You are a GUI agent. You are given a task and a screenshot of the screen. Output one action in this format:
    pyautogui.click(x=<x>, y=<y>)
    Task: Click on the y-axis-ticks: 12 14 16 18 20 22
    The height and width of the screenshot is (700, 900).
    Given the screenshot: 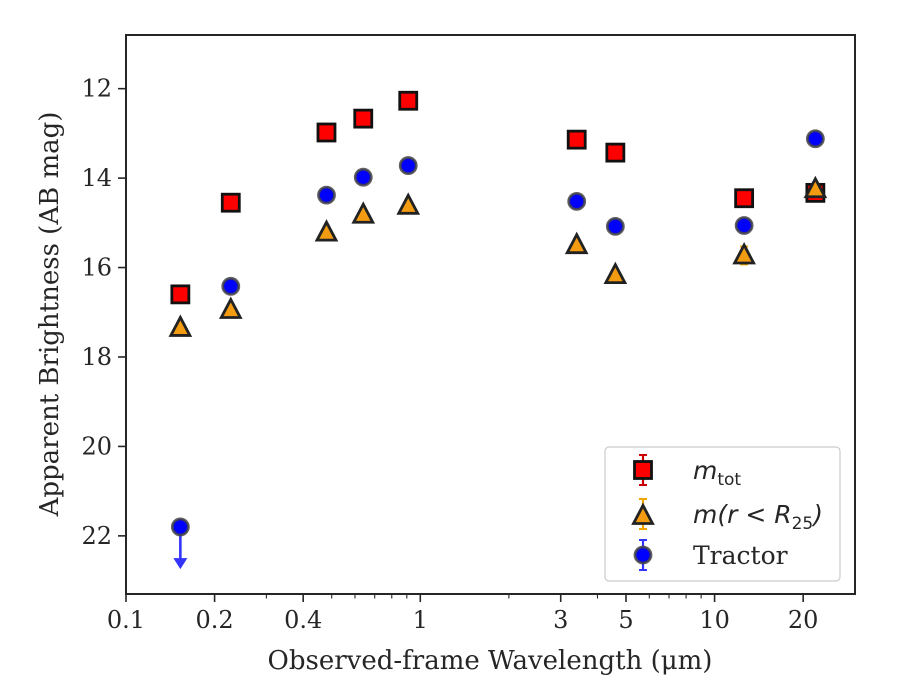 What is the action you would take?
    pyautogui.click(x=103, y=312)
    